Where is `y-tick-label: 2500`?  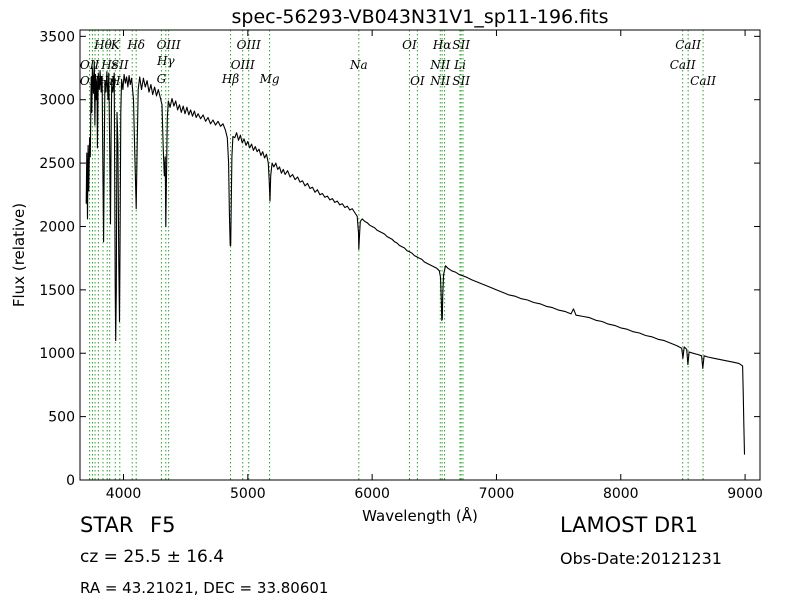 y-tick-label: 2500 is located at coordinates (57, 164).